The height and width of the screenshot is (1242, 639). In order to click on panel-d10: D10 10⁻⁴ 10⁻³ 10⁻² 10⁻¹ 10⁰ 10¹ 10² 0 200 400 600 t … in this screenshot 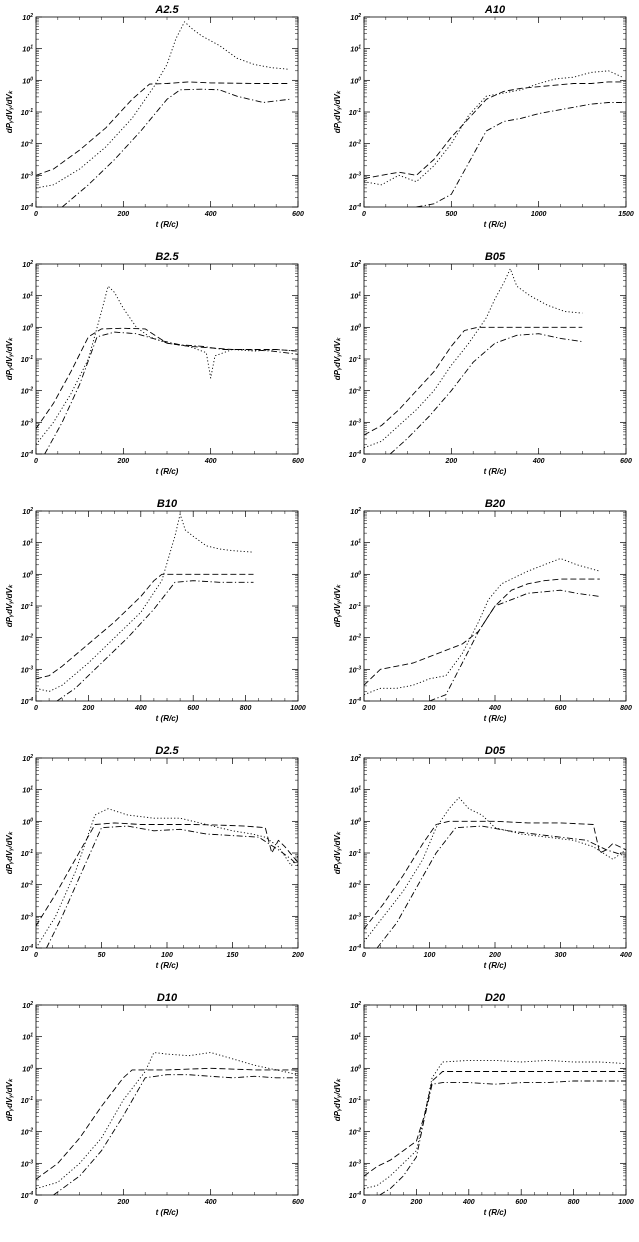, I will do `click(154, 1104)`.